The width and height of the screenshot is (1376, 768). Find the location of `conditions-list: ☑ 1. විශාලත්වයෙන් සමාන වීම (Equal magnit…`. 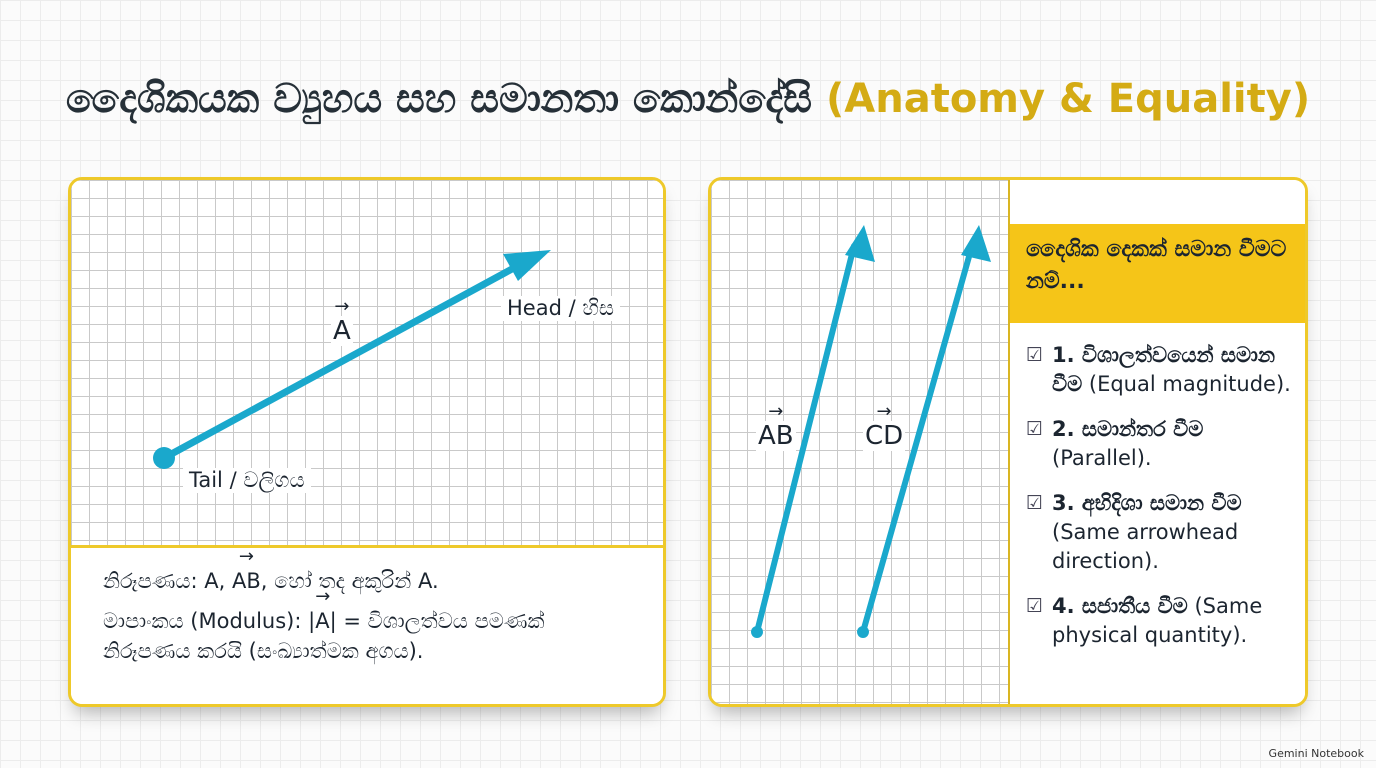

conditions-list: ☑ 1. විශාලත්වයෙන් සමාන වීම (Equal magnit… is located at coordinates (1157, 486).